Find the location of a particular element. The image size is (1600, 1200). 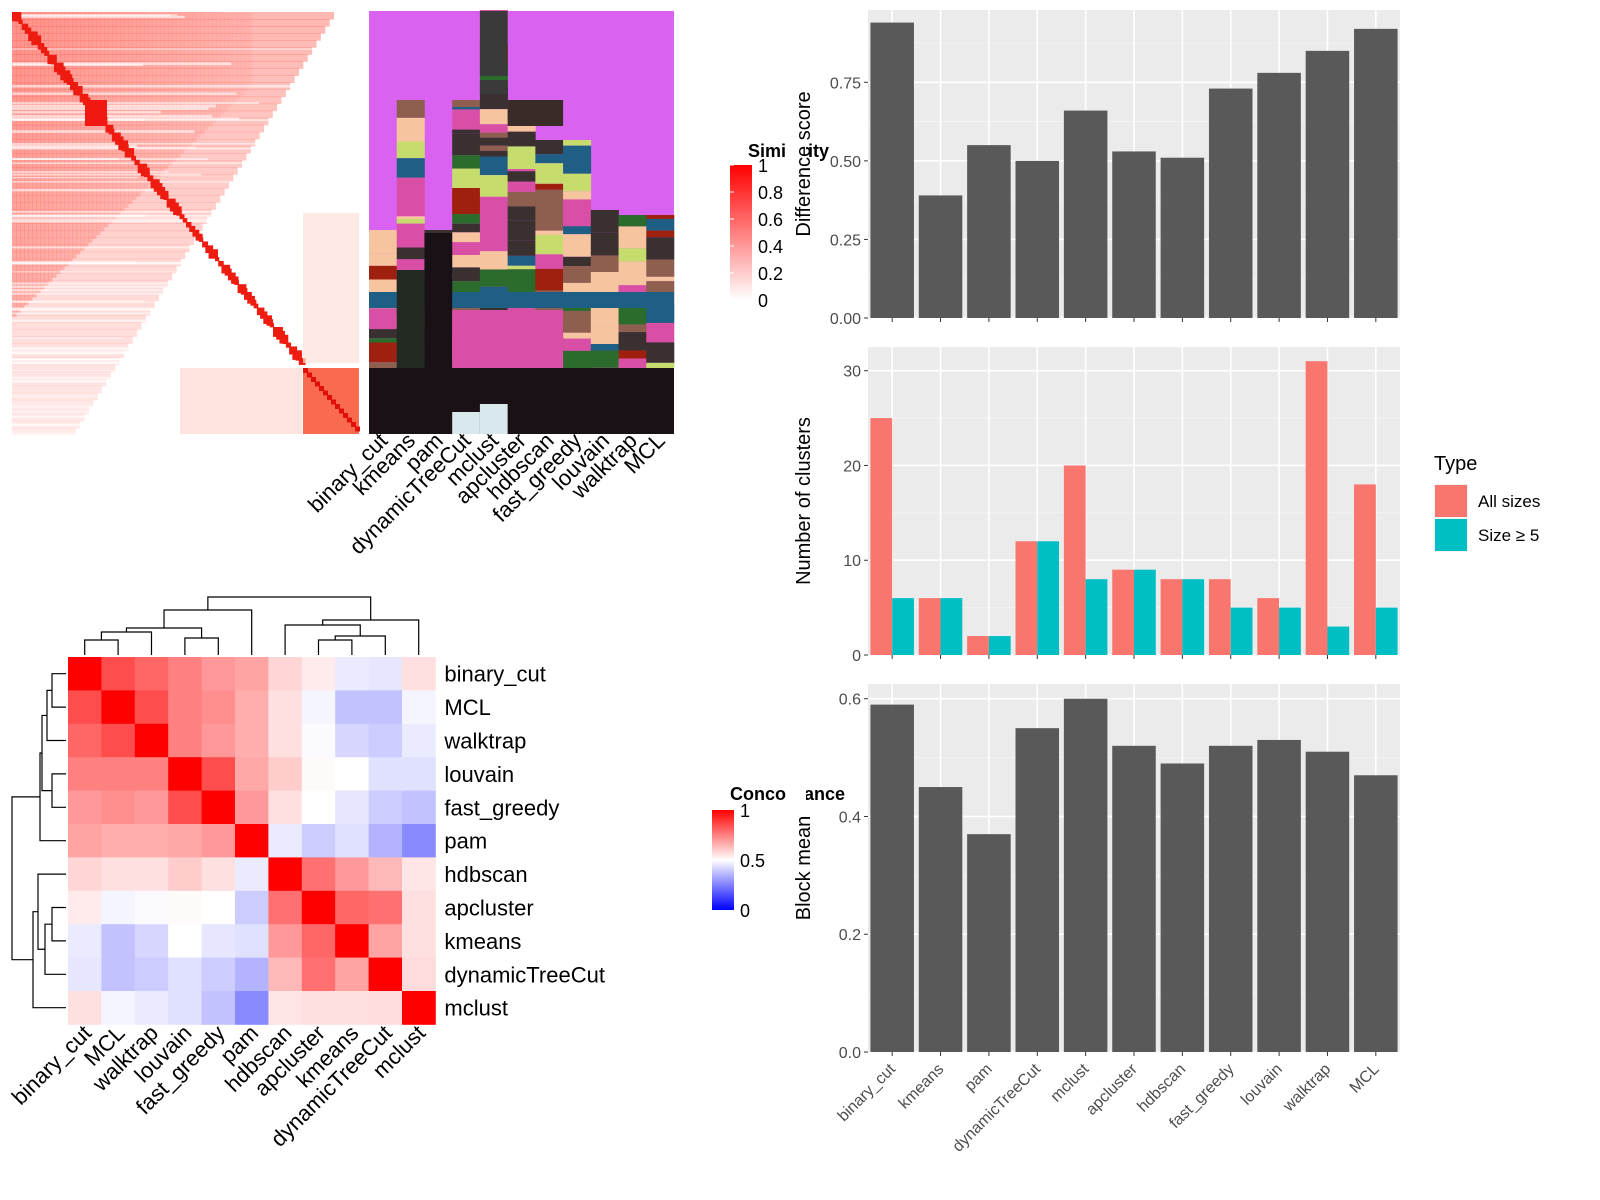

concordance-legend: Concordance 10.50 is located at coordinates (778, 849).